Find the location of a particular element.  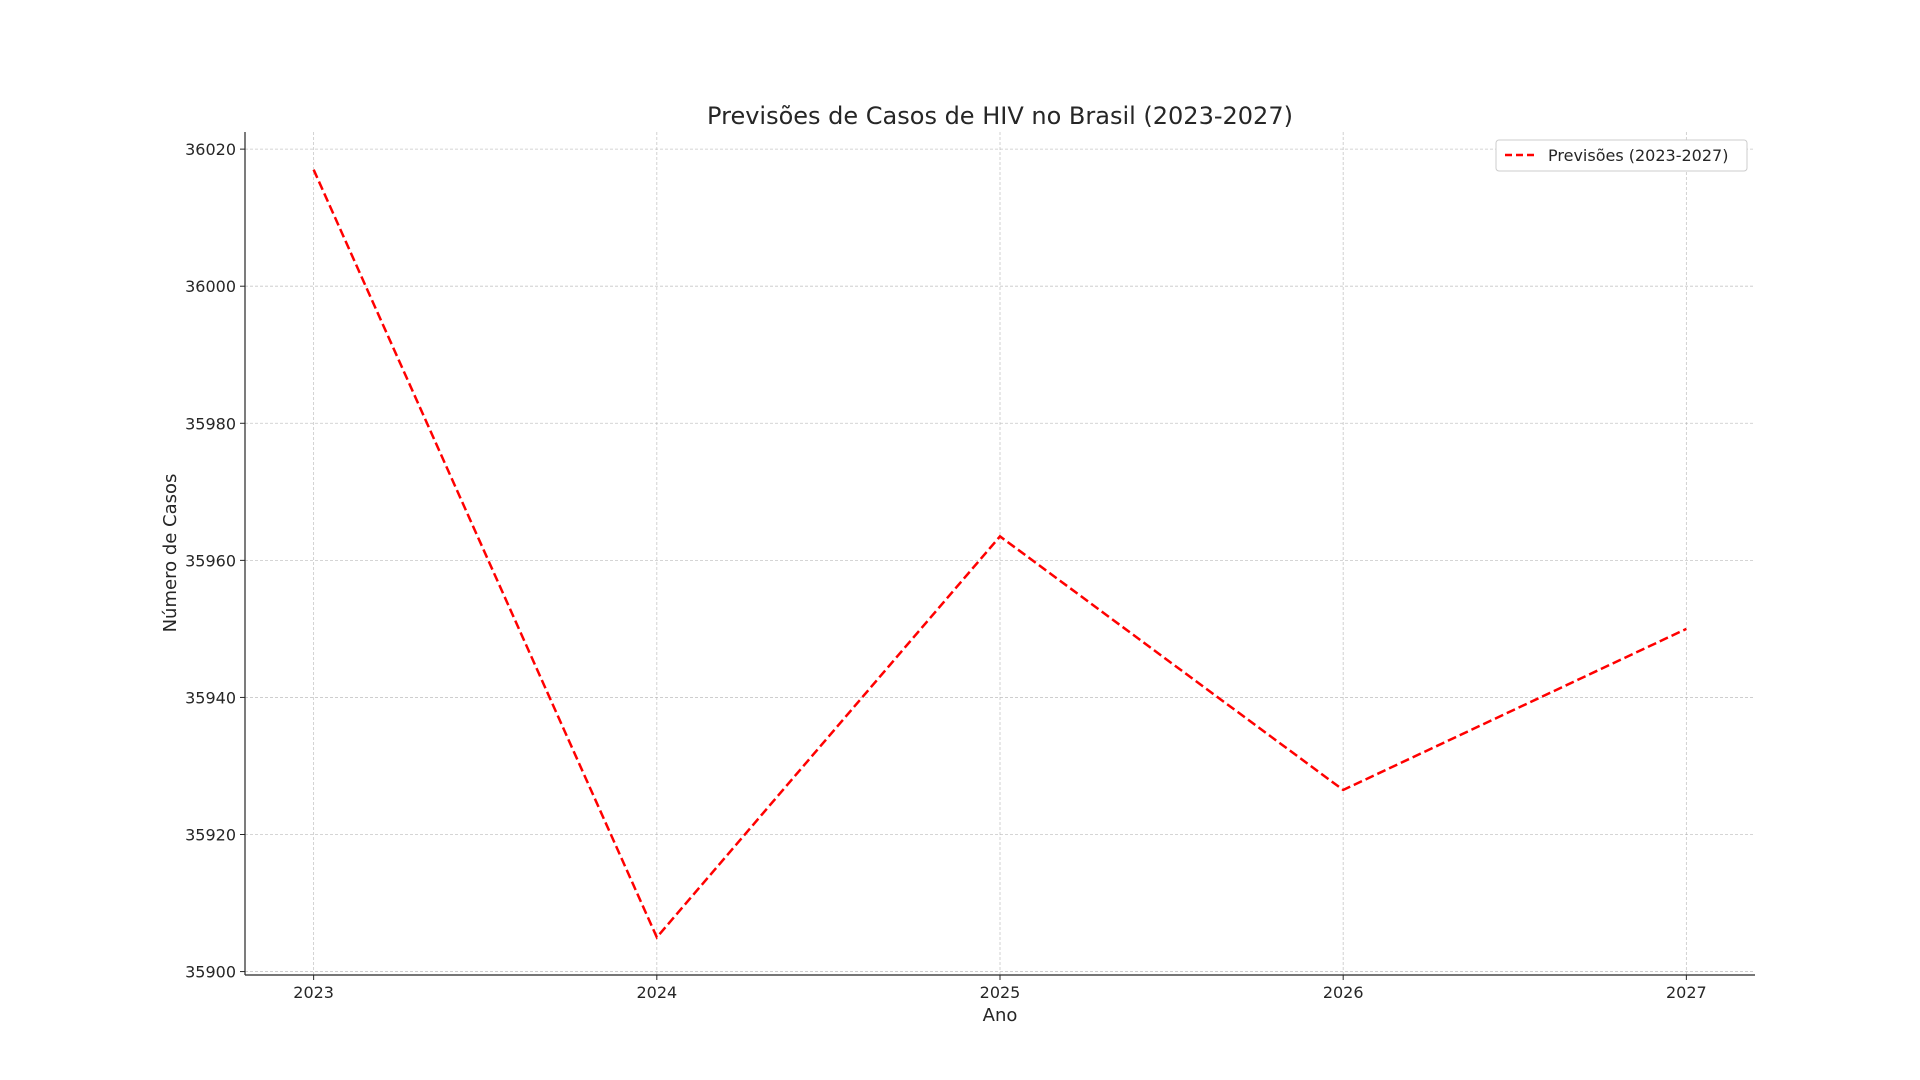

legend: Previsões (2023-2027) is located at coordinates (1621, 155).